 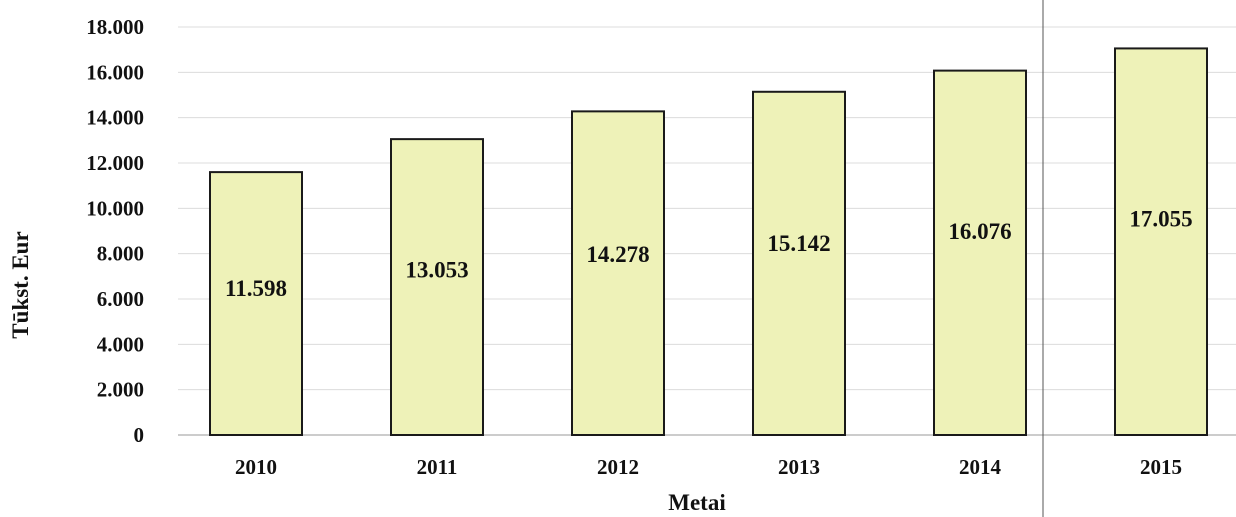 What do you see at coordinates (436, 269) in the screenshot?
I see `bar-value-label: 13.053` at bounding box center [436, 269].